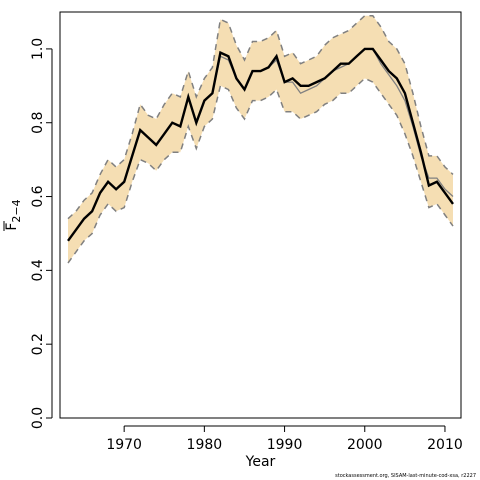 This screenshot has width=480, height=480. What do you see at coordinates (38, 418) in the screenshot?
I see `y-tick-label: 0.0` at bounding box center [38, 418].